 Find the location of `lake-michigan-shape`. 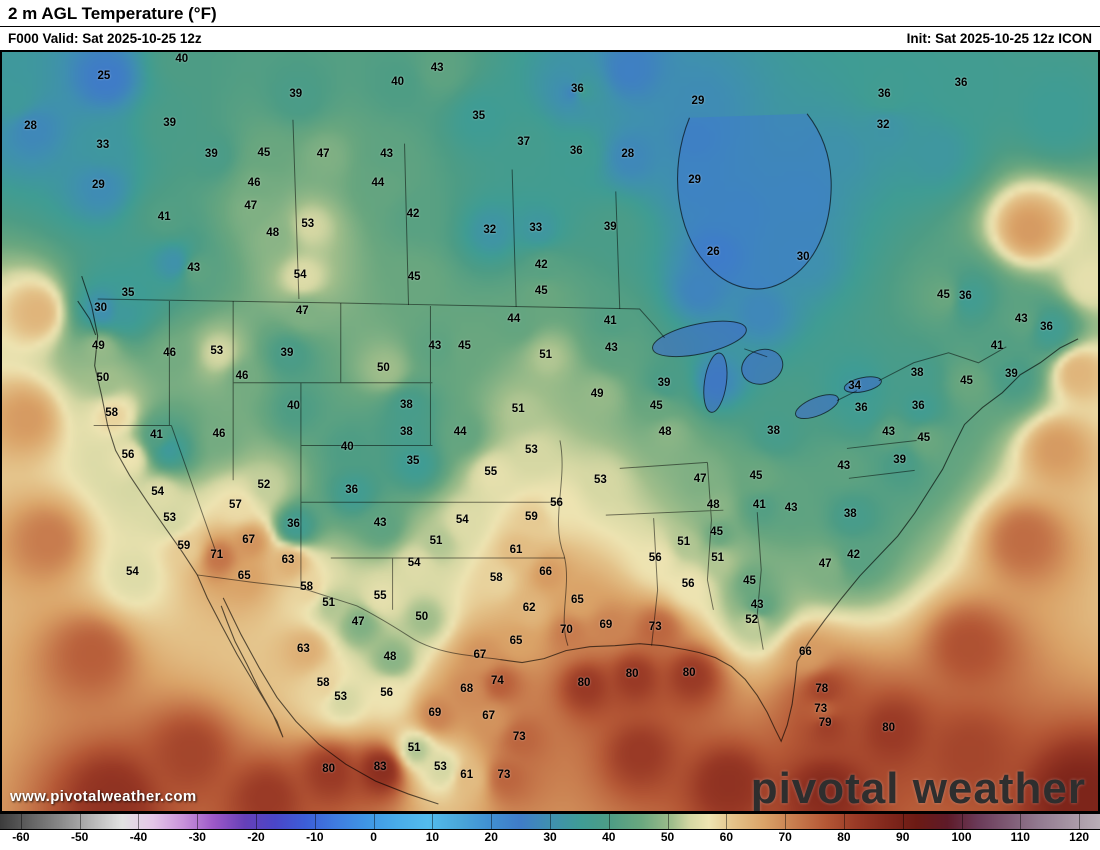

lake-michigan-shape is located at coordinates (715, 382).